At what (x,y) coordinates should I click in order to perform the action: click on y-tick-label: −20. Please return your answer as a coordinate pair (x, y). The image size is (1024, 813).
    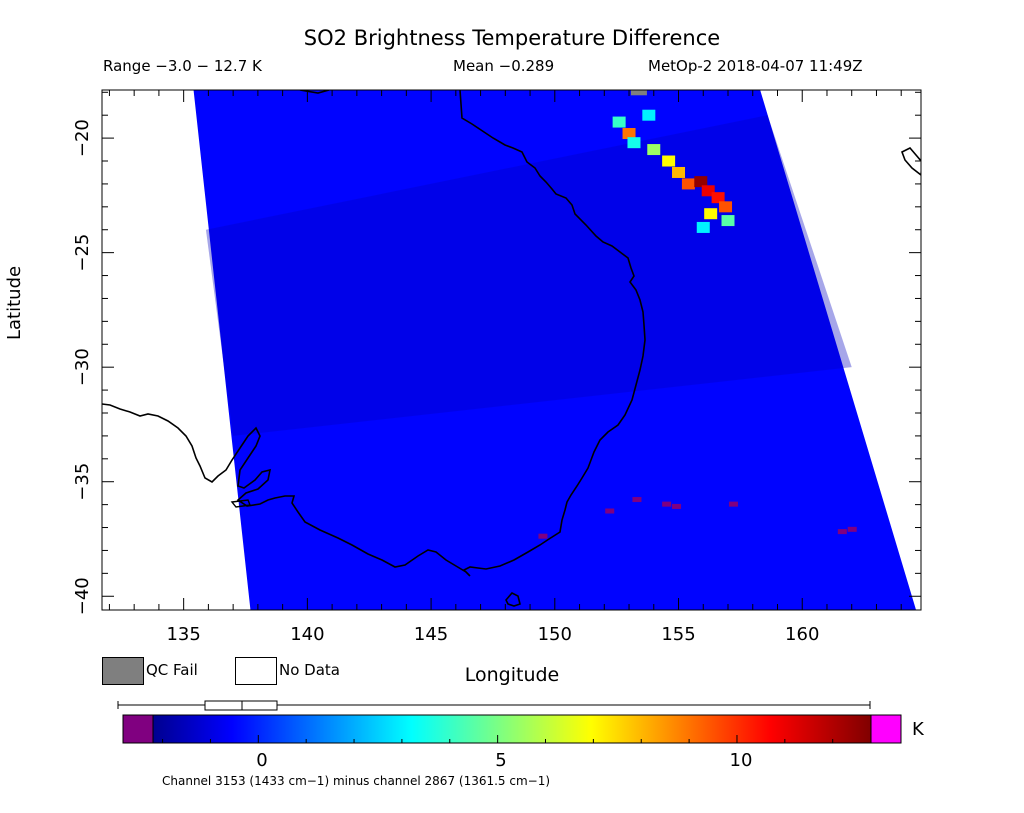
    Looking at the image, I should click on (82, 138).